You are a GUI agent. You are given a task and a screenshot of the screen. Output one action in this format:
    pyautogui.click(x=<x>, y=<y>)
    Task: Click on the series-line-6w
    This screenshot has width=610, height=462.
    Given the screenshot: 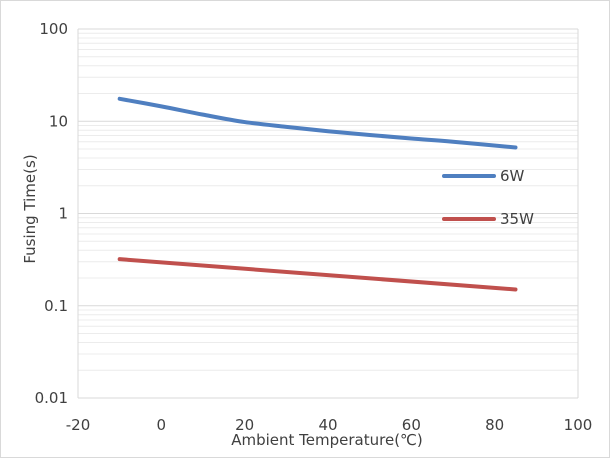 What is the action you would take?
    pyautogui.click(x=318, y=123)
    